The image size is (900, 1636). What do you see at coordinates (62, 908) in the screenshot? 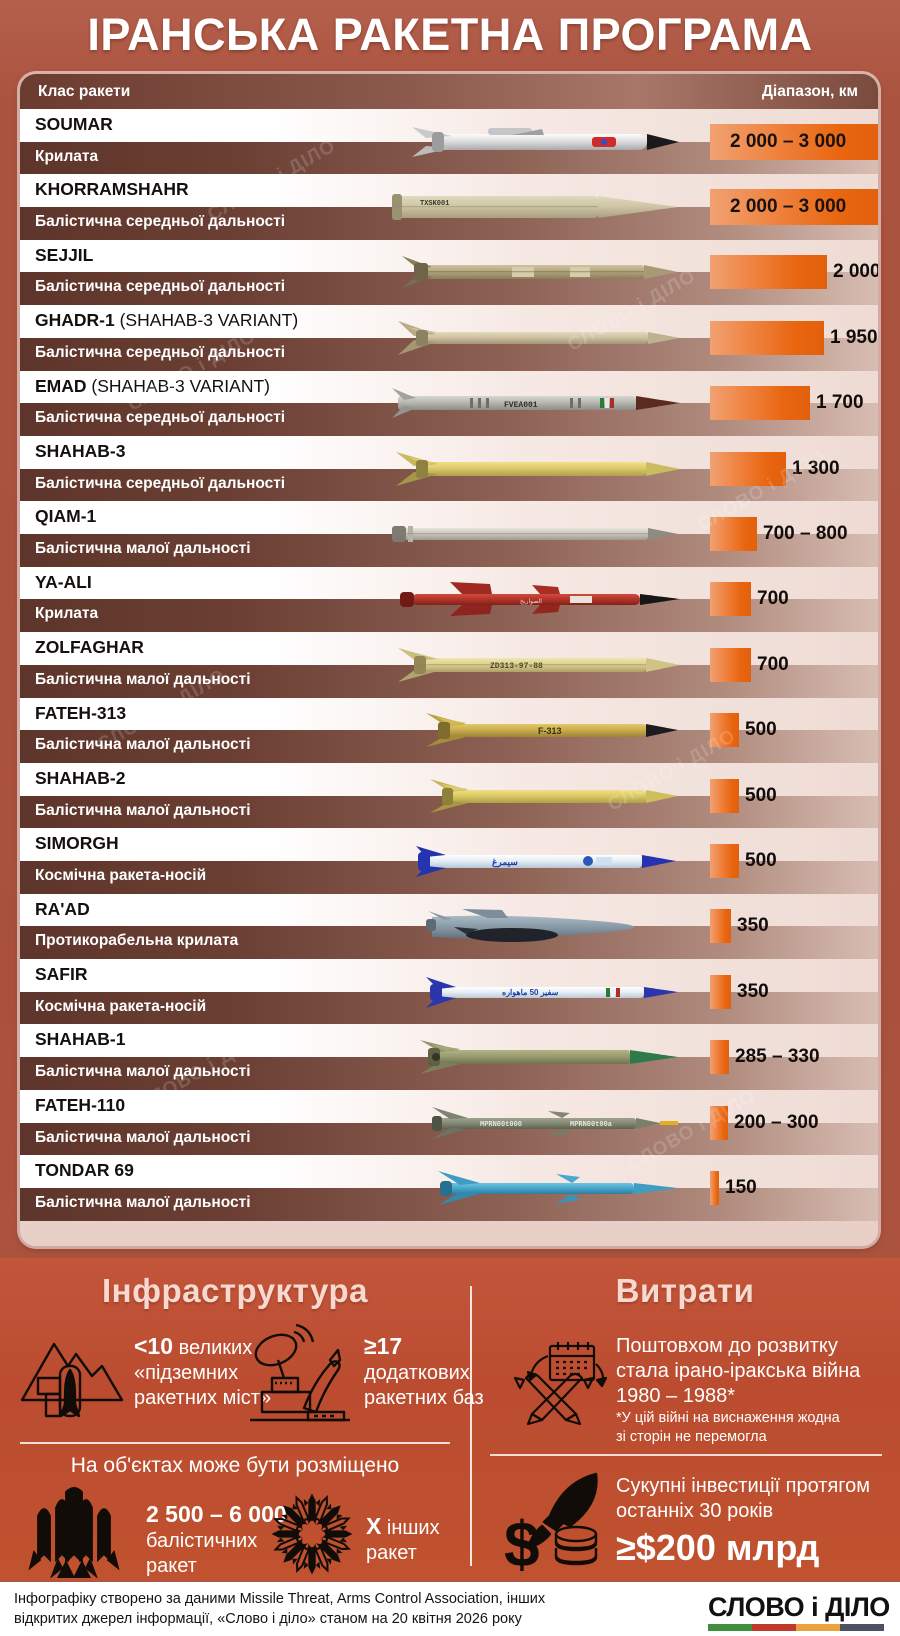
I see `missile-name-main: RA'AD` at bounding box center [62, 908].